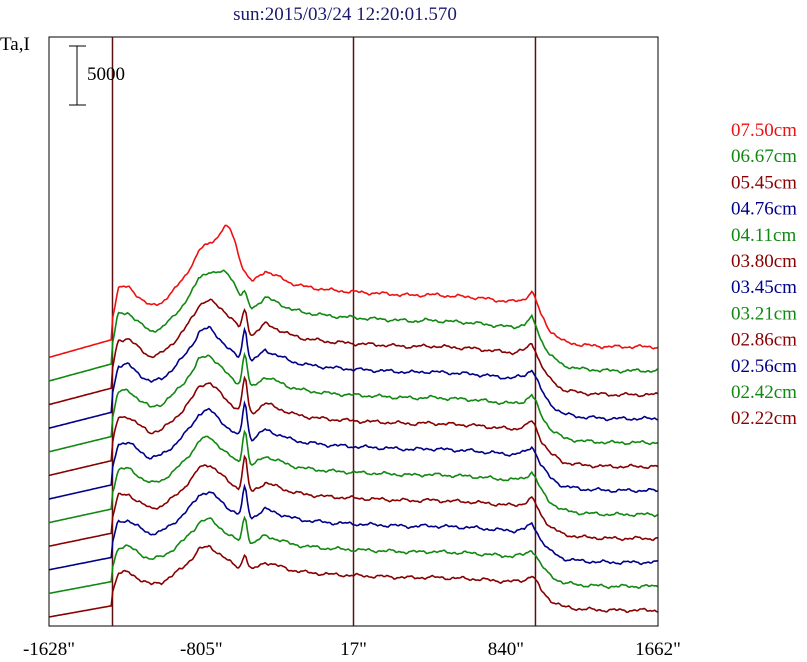 This screenshot has height=662, width=807. I want to click on trace-02.56cm, so click(353, 527).